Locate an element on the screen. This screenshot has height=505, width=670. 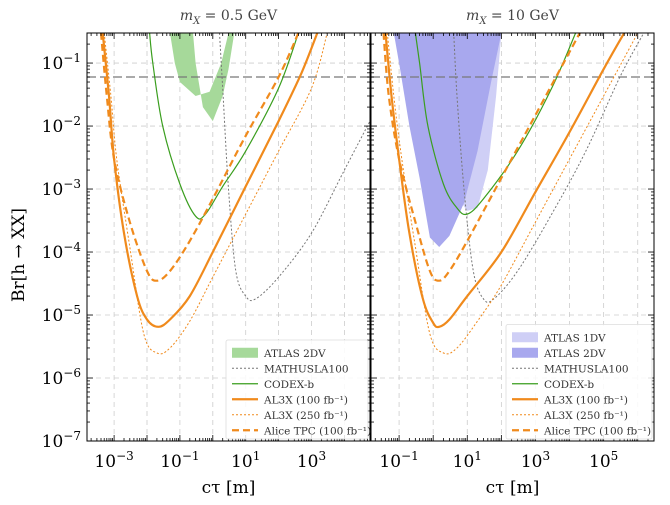
y-tick-label: 10⁻¹ is located at coordinates (61, 62).